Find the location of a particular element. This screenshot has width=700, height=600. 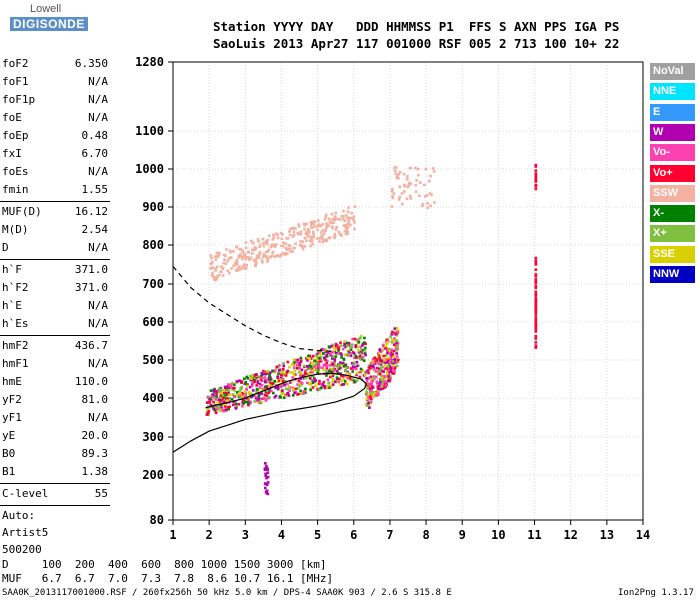

param-row-b1: B1 1.38 is located at coordinates (55, 471).